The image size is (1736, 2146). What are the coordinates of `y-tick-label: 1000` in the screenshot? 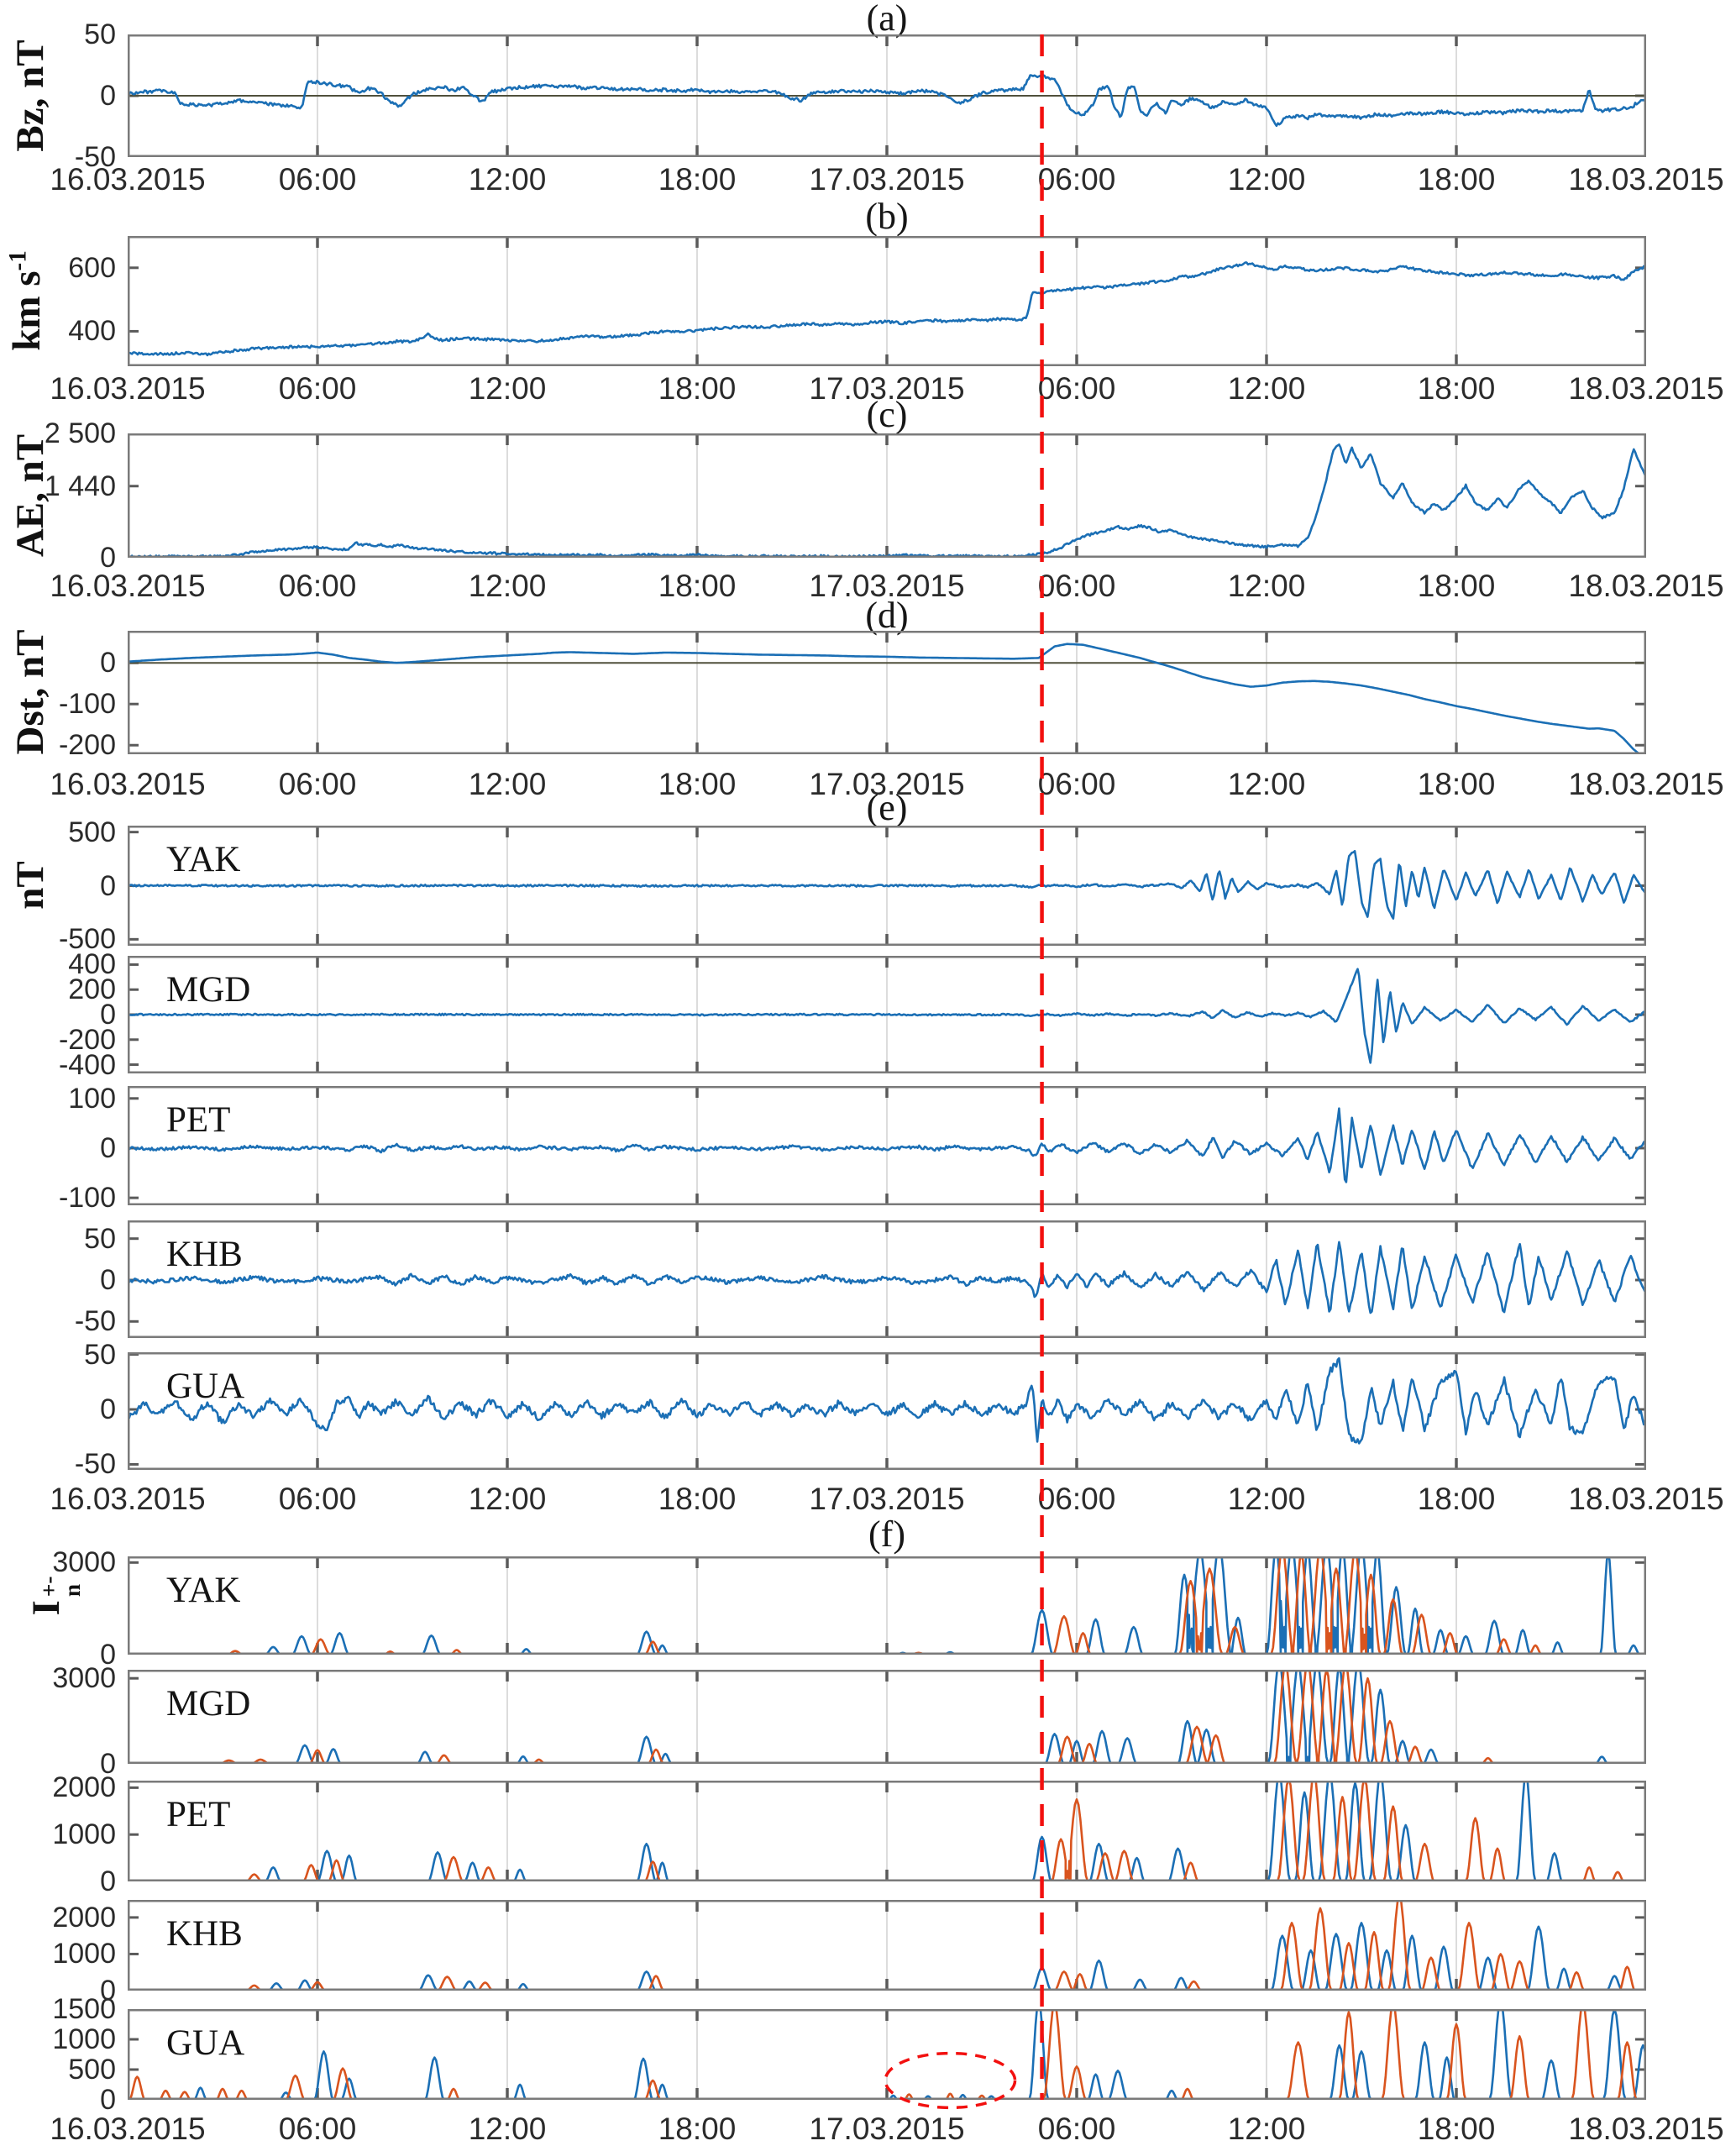 It's located at (84, 1954).